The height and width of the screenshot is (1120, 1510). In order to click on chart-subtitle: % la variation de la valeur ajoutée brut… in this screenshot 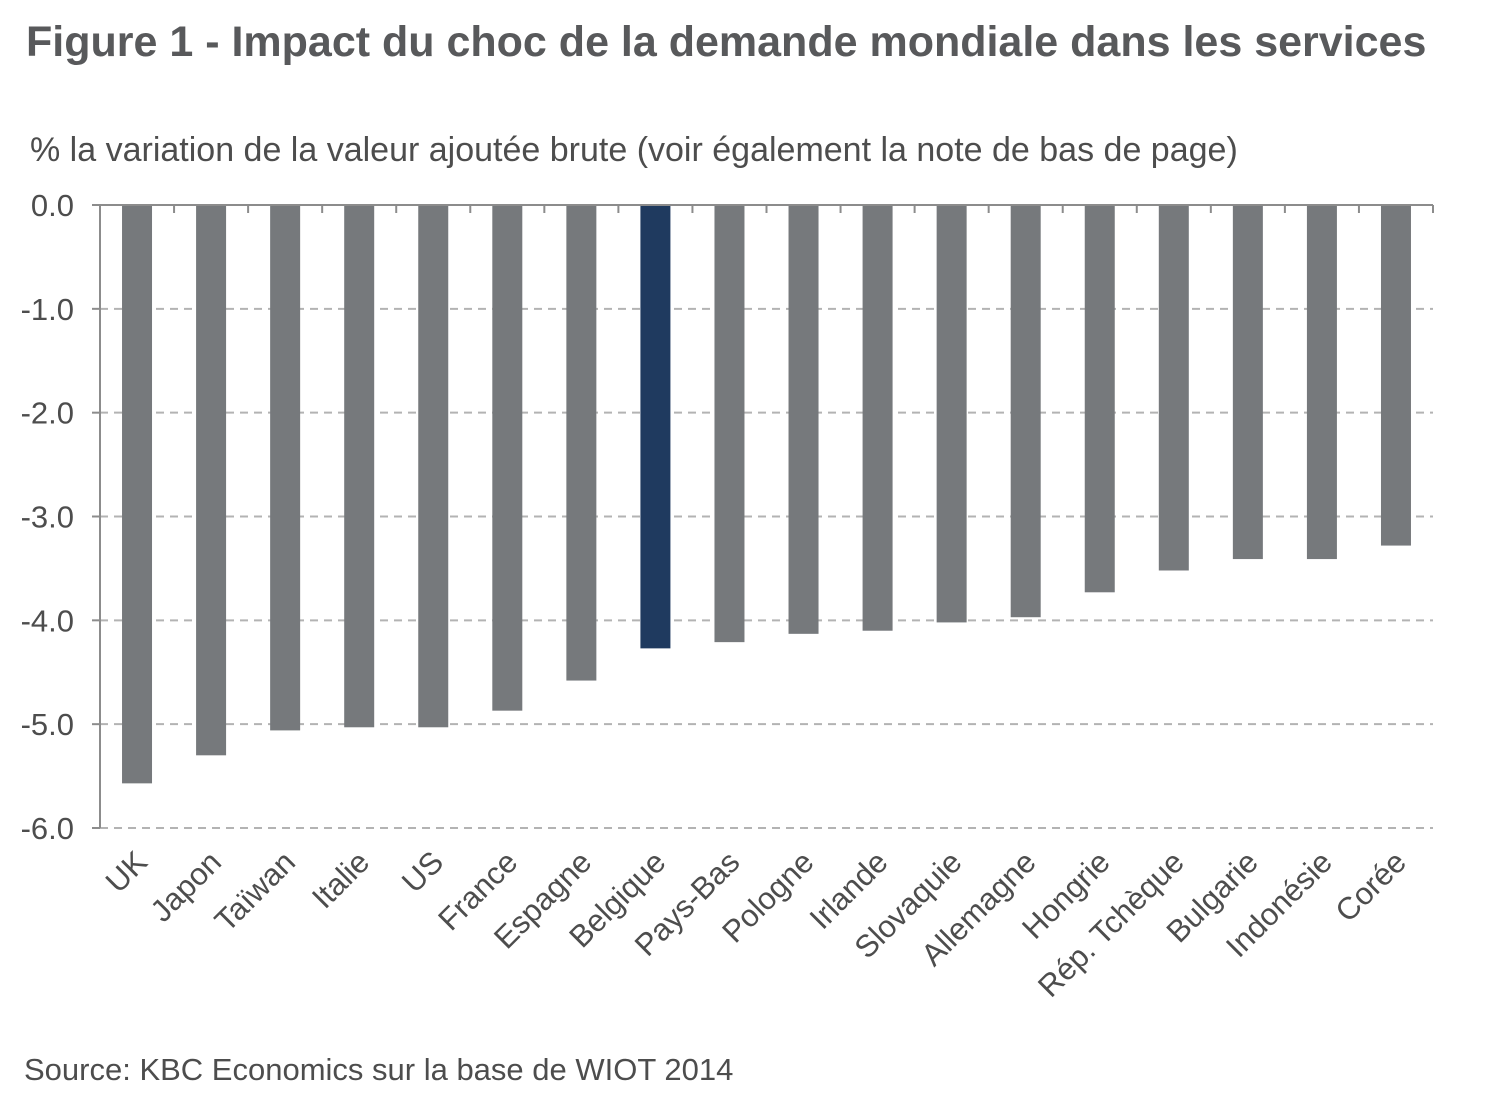, I will do `click(634, 150)`.